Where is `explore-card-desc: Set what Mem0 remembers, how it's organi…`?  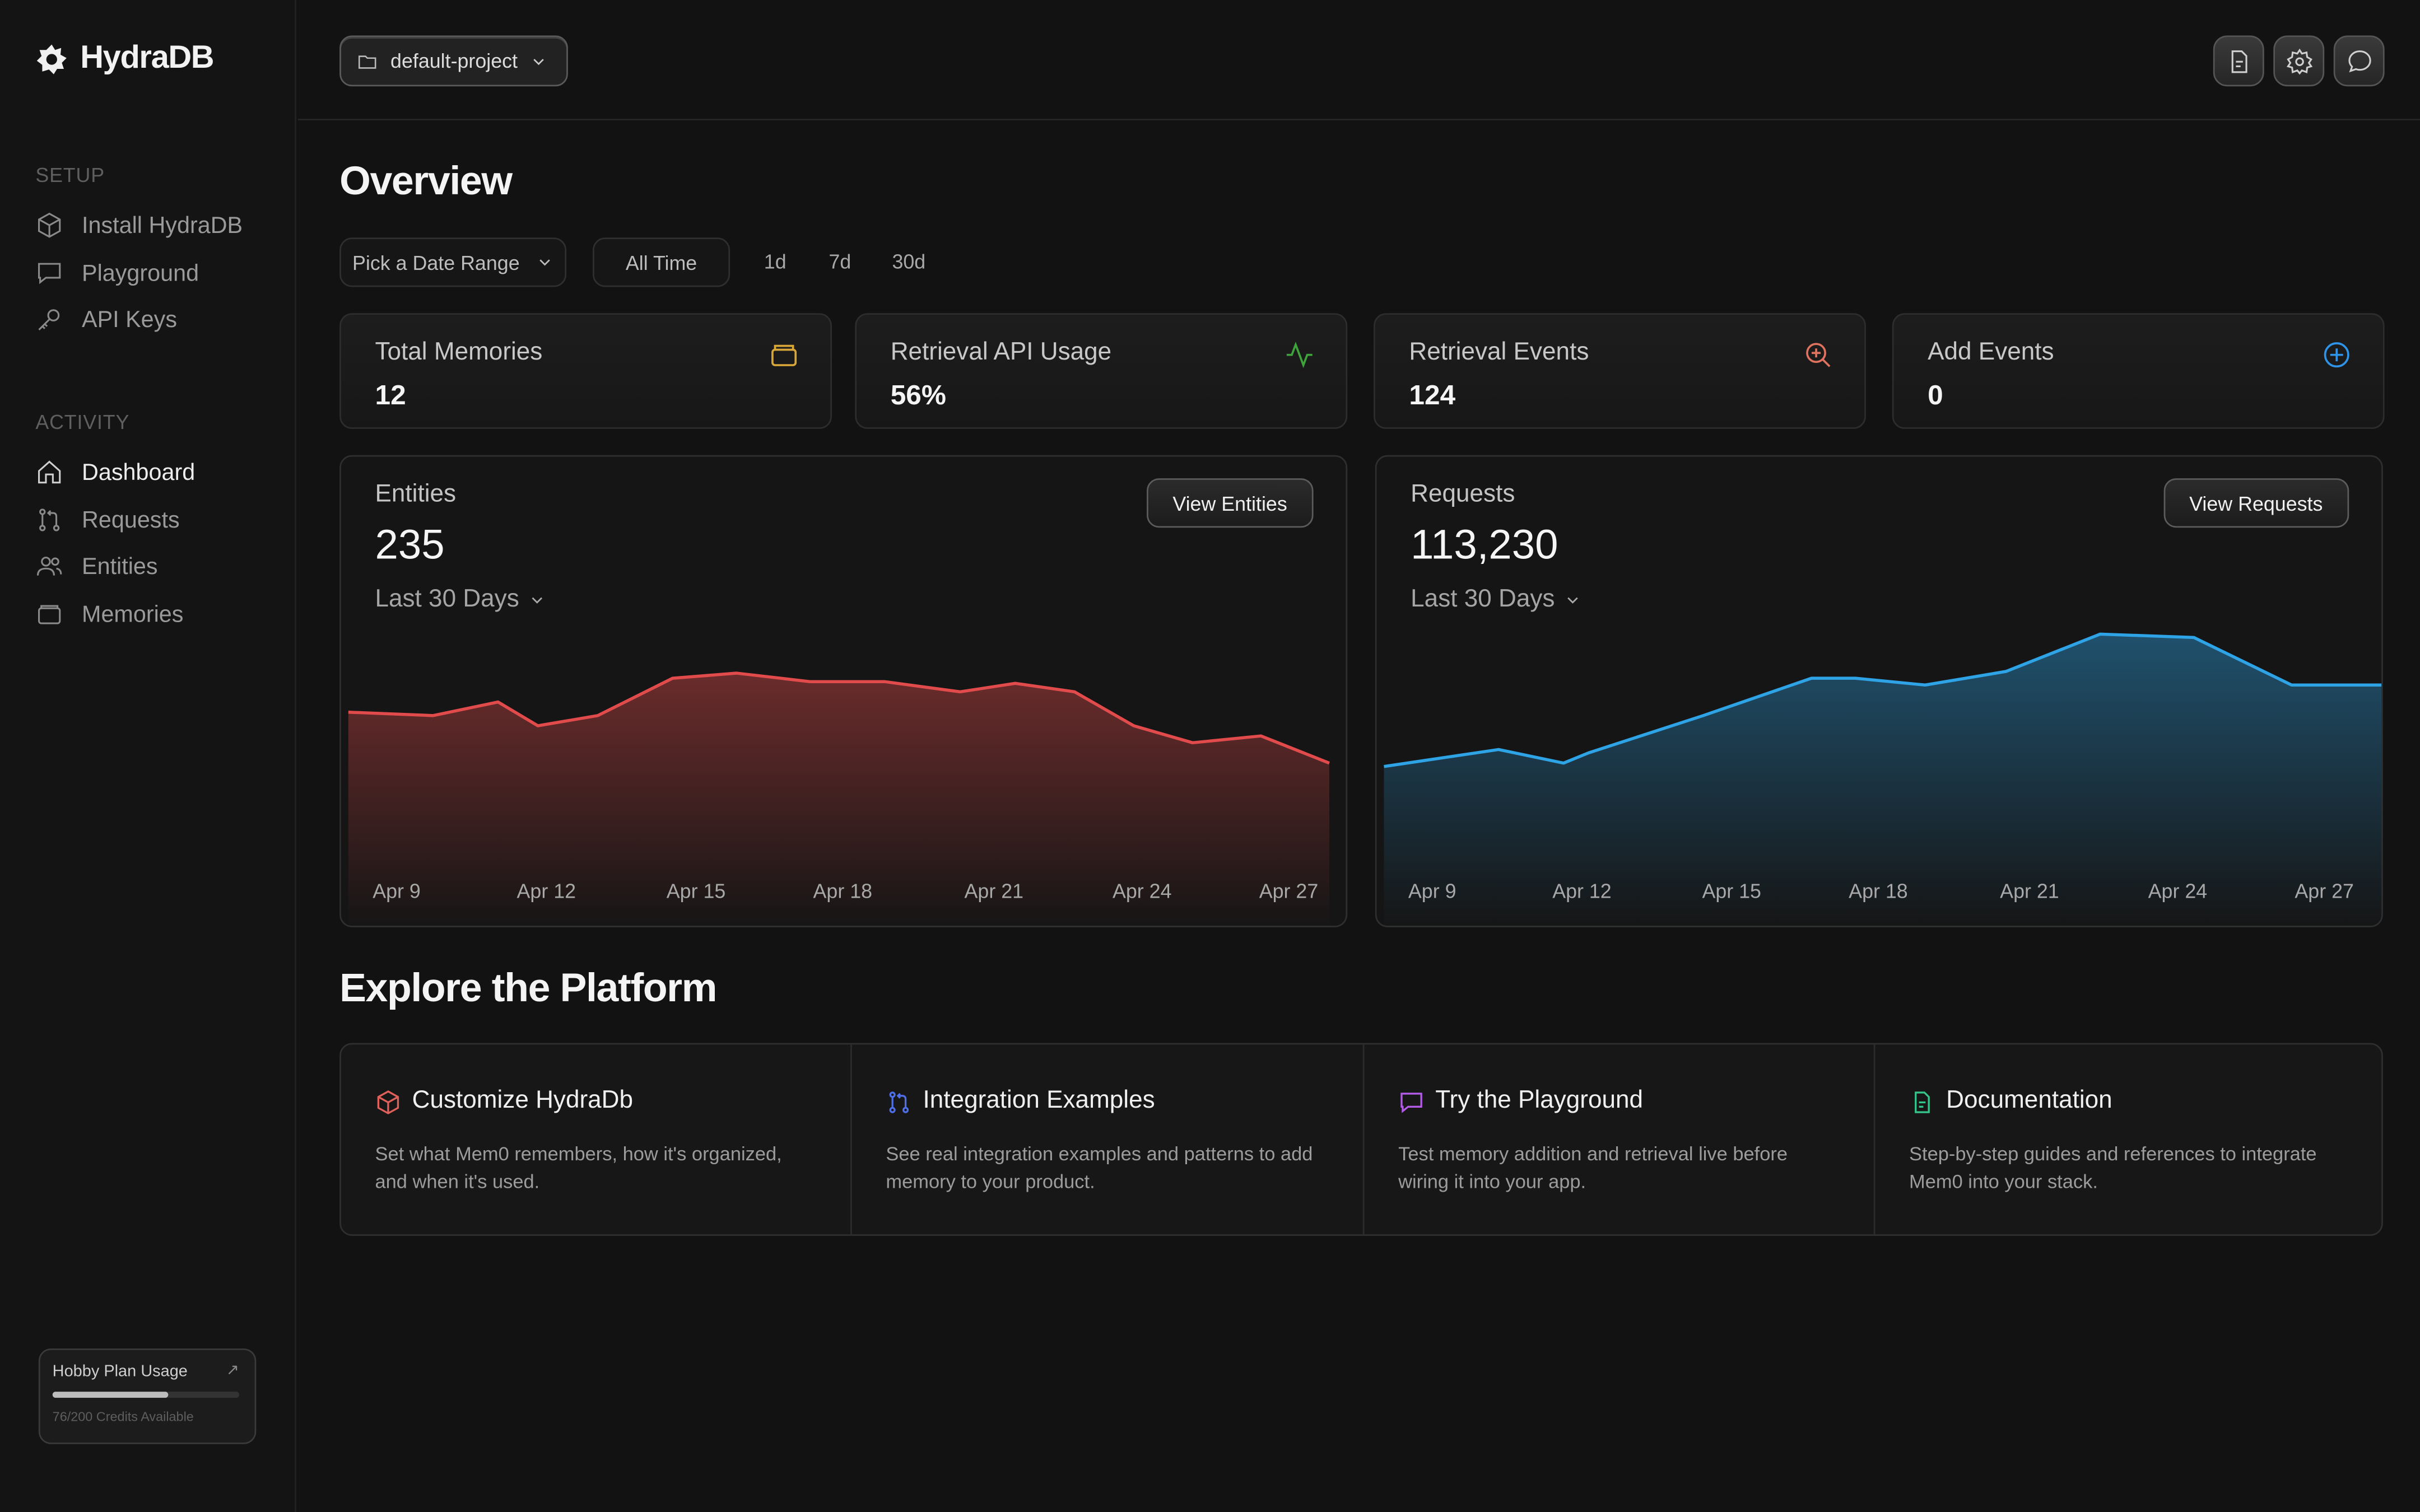 explore-card-desc: Set what Mem0 remembers, how it's organi… is located at coordinates (579, 1168).